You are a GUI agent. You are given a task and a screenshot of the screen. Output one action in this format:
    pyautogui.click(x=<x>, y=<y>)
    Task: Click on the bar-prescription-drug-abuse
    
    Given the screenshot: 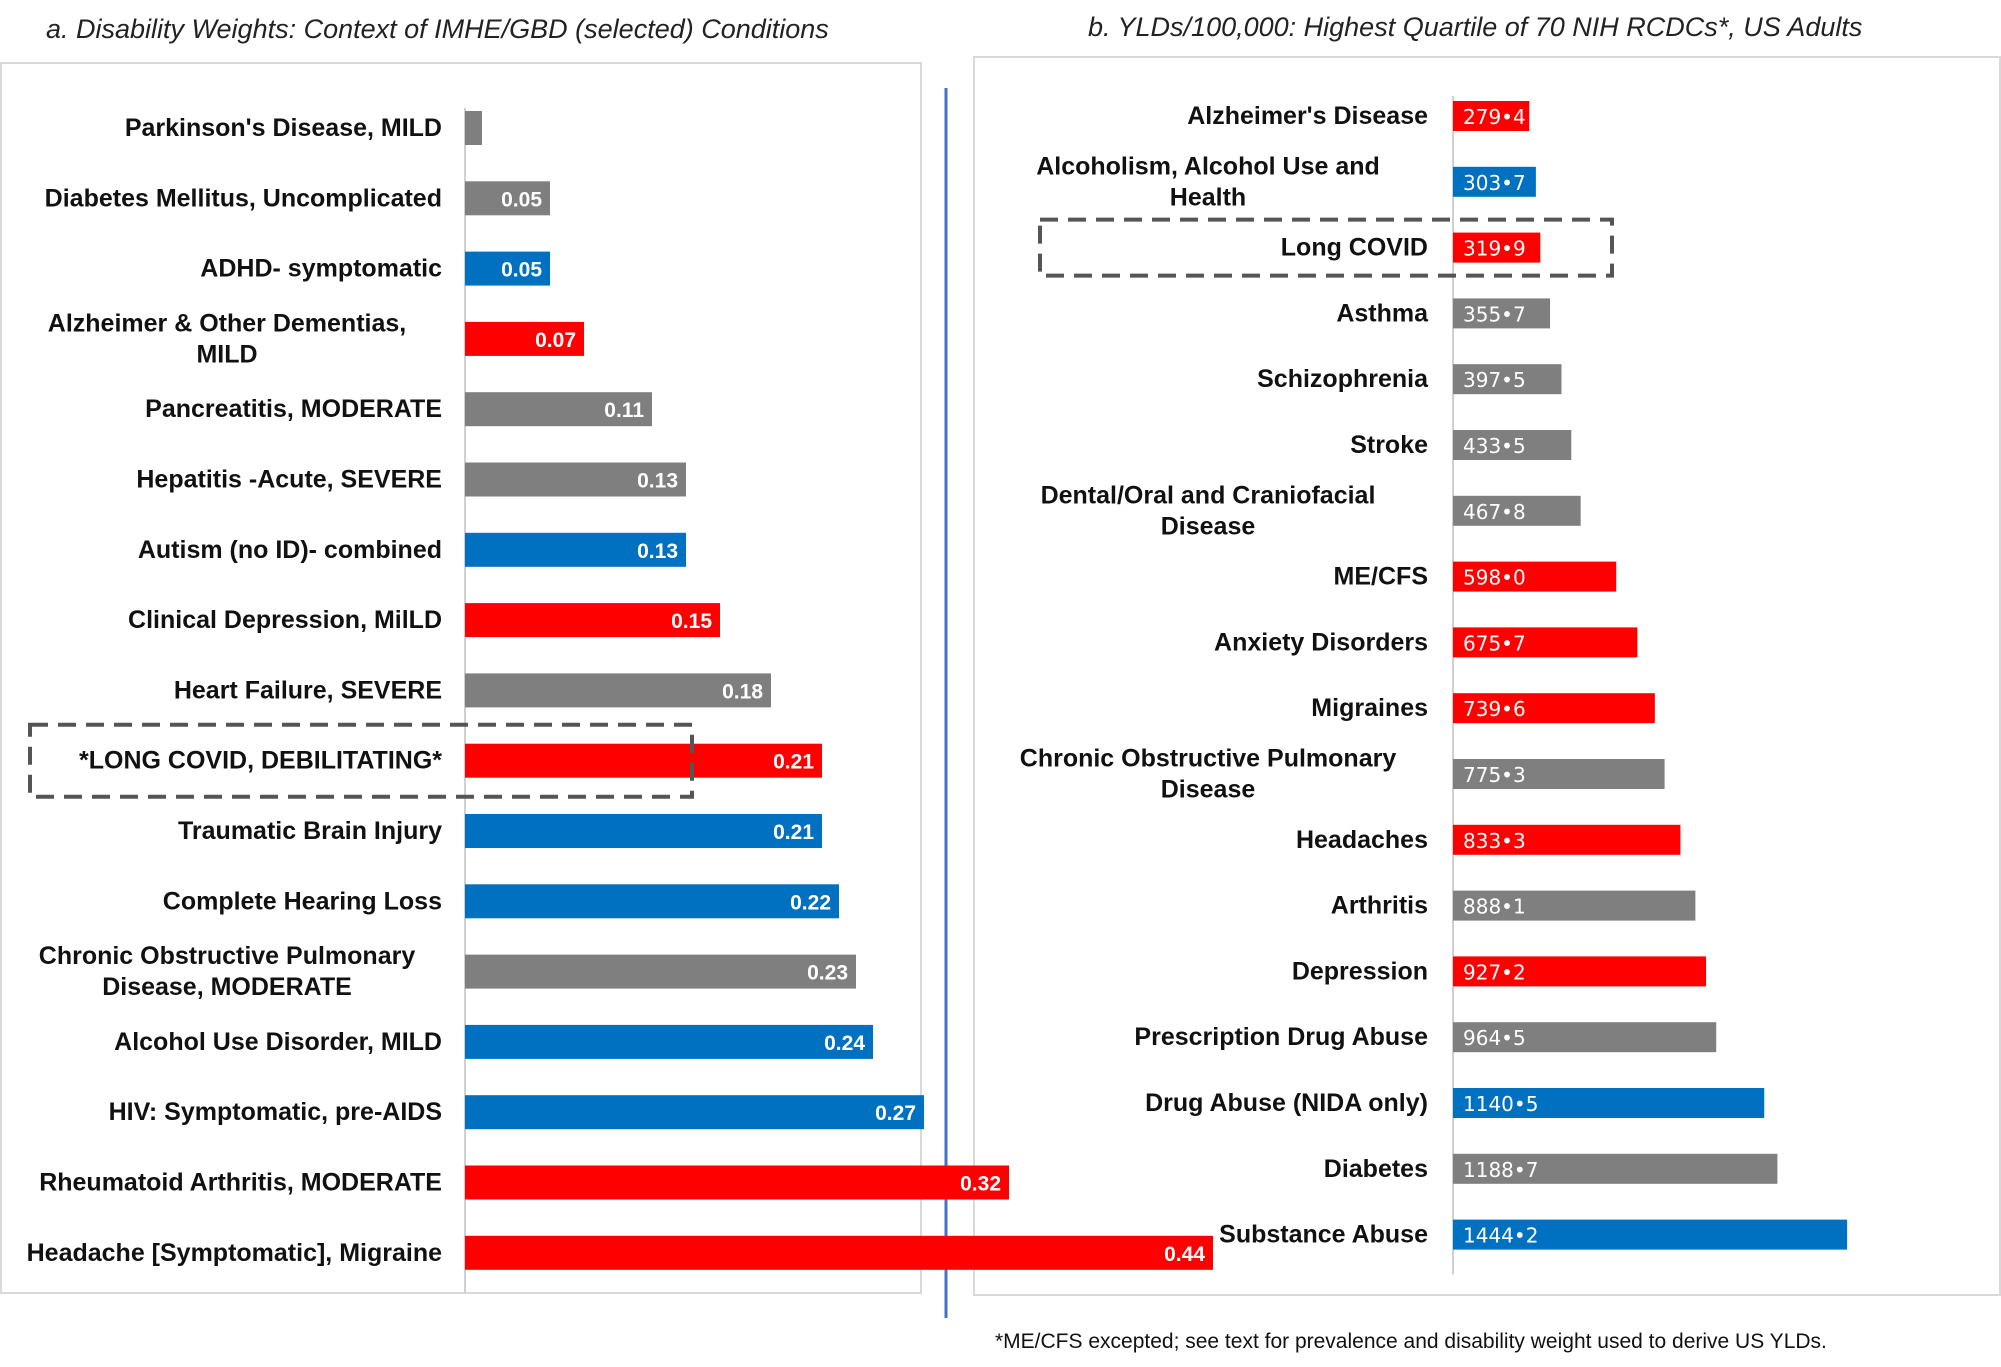 What is the action you would take?
    pyautogui.click(x=1585, y=1037)
    